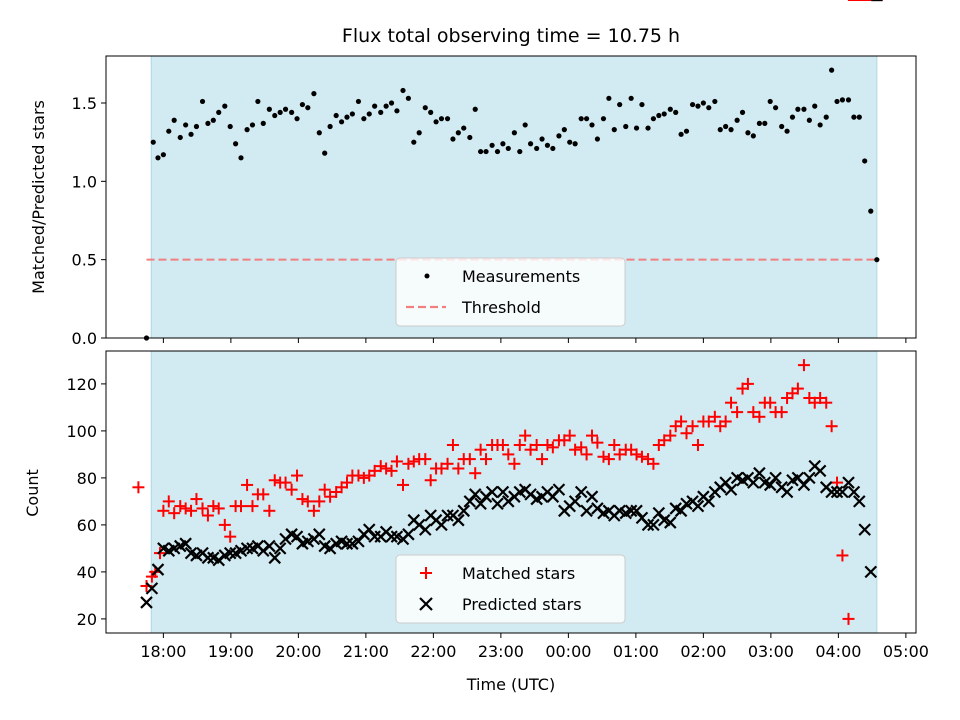 The image size is (960, 720). Describe the element at coordinates (703, 651) in the screenshot. I see `x-tick-label: 02:00` at that location.